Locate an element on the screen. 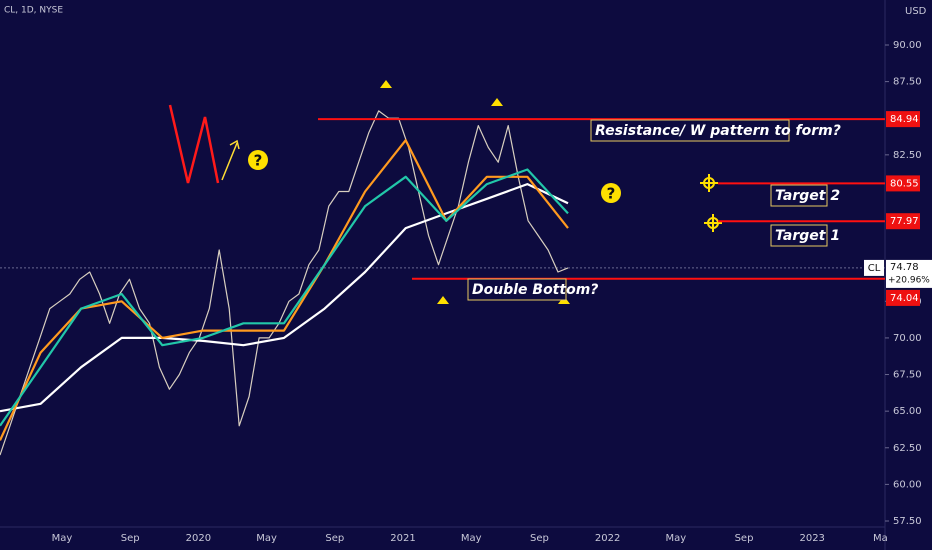 Image resolution: width=932 pixels, height=550 pixels. x-tick-label: 2023 is located at coordinates (811, 538).